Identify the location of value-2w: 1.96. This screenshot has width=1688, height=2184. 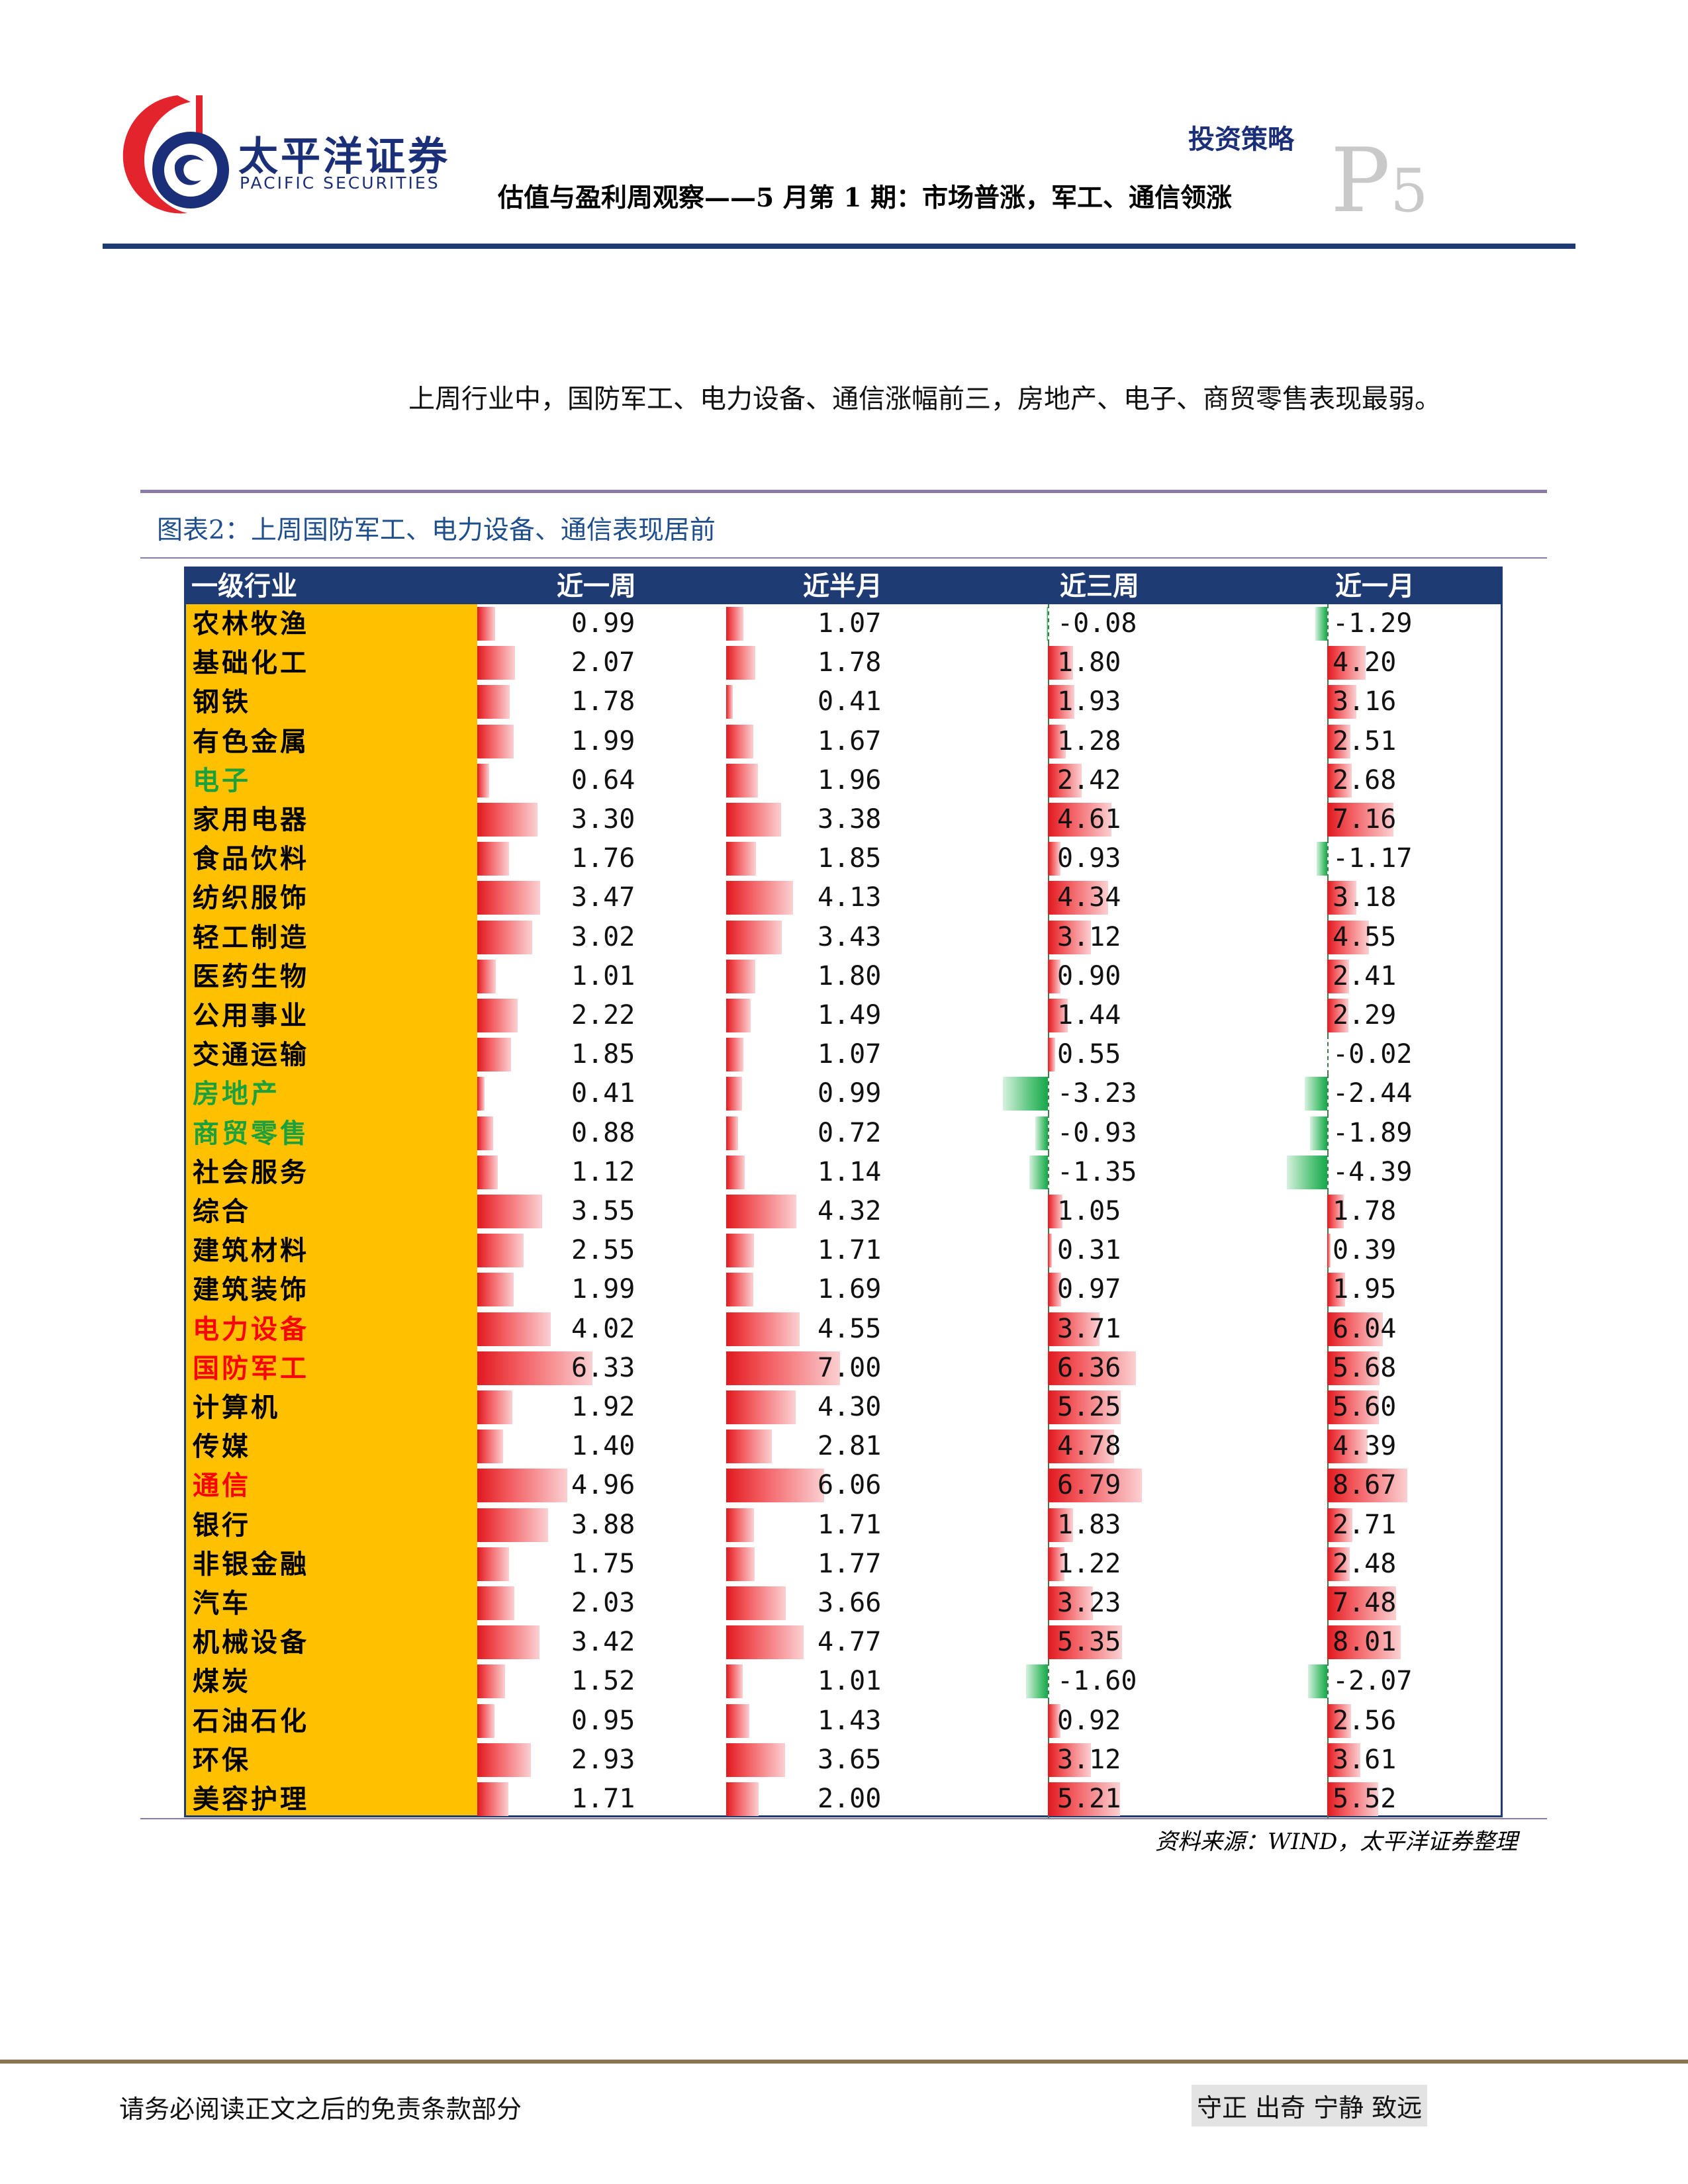
(850, 780).